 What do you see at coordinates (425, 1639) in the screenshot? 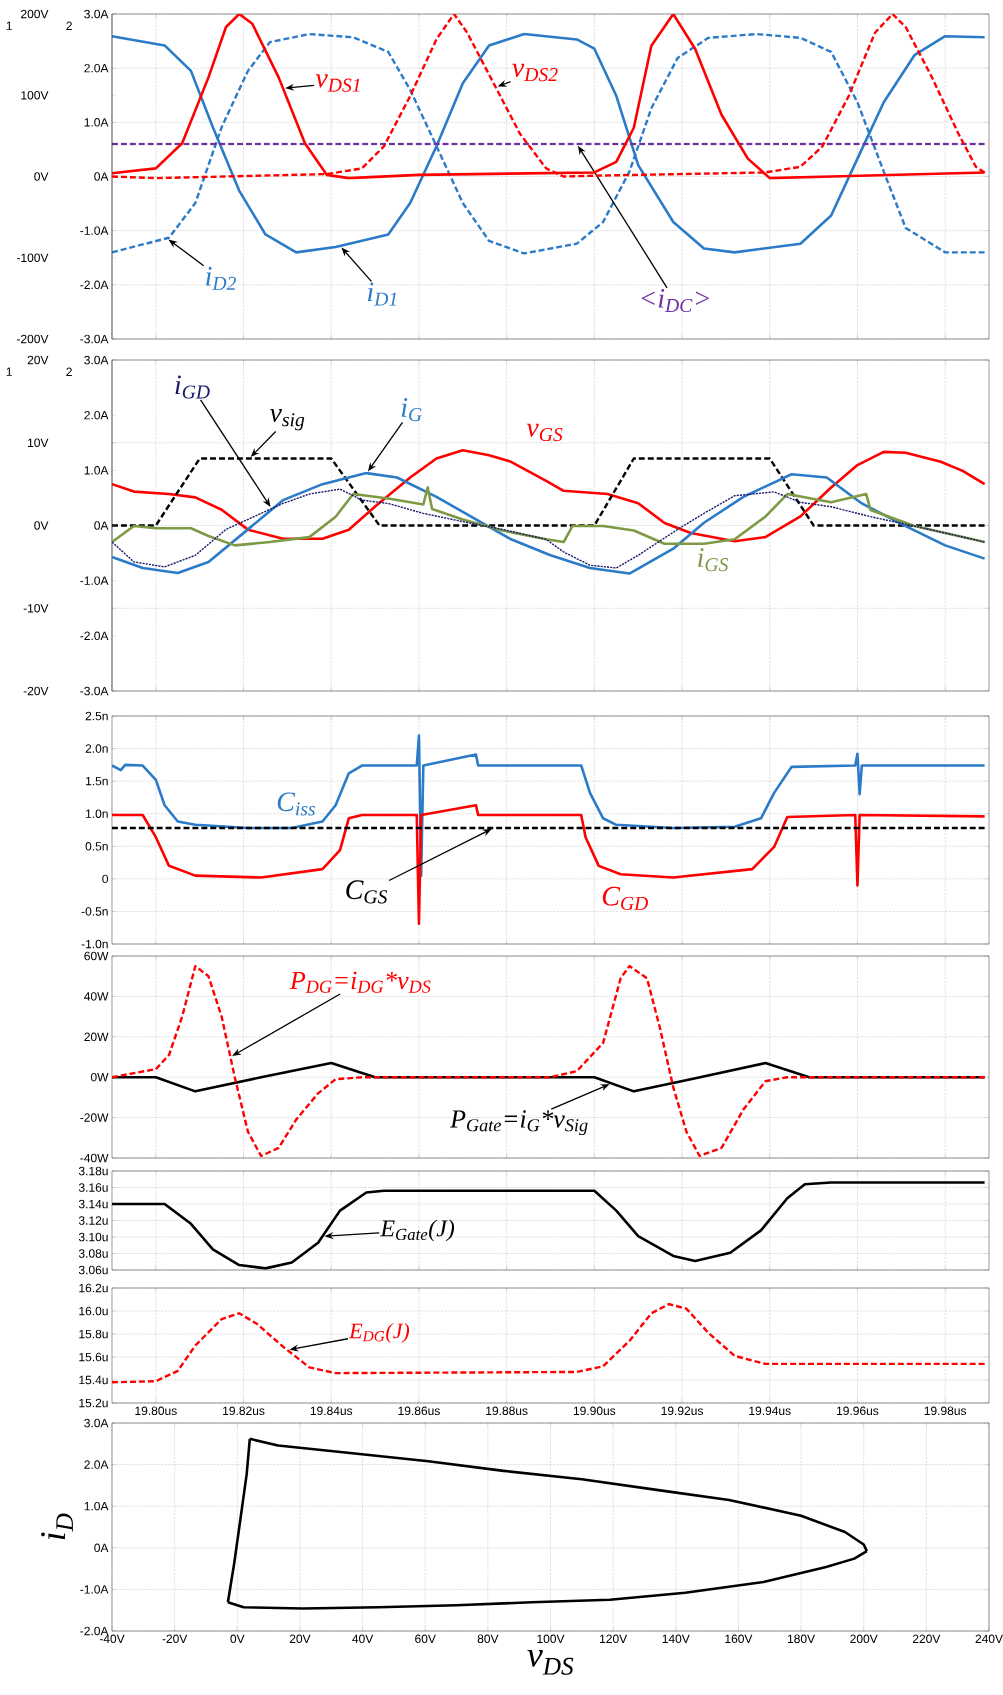
I see `x-tick-label: 60V` at bounding box center [425, 1639].